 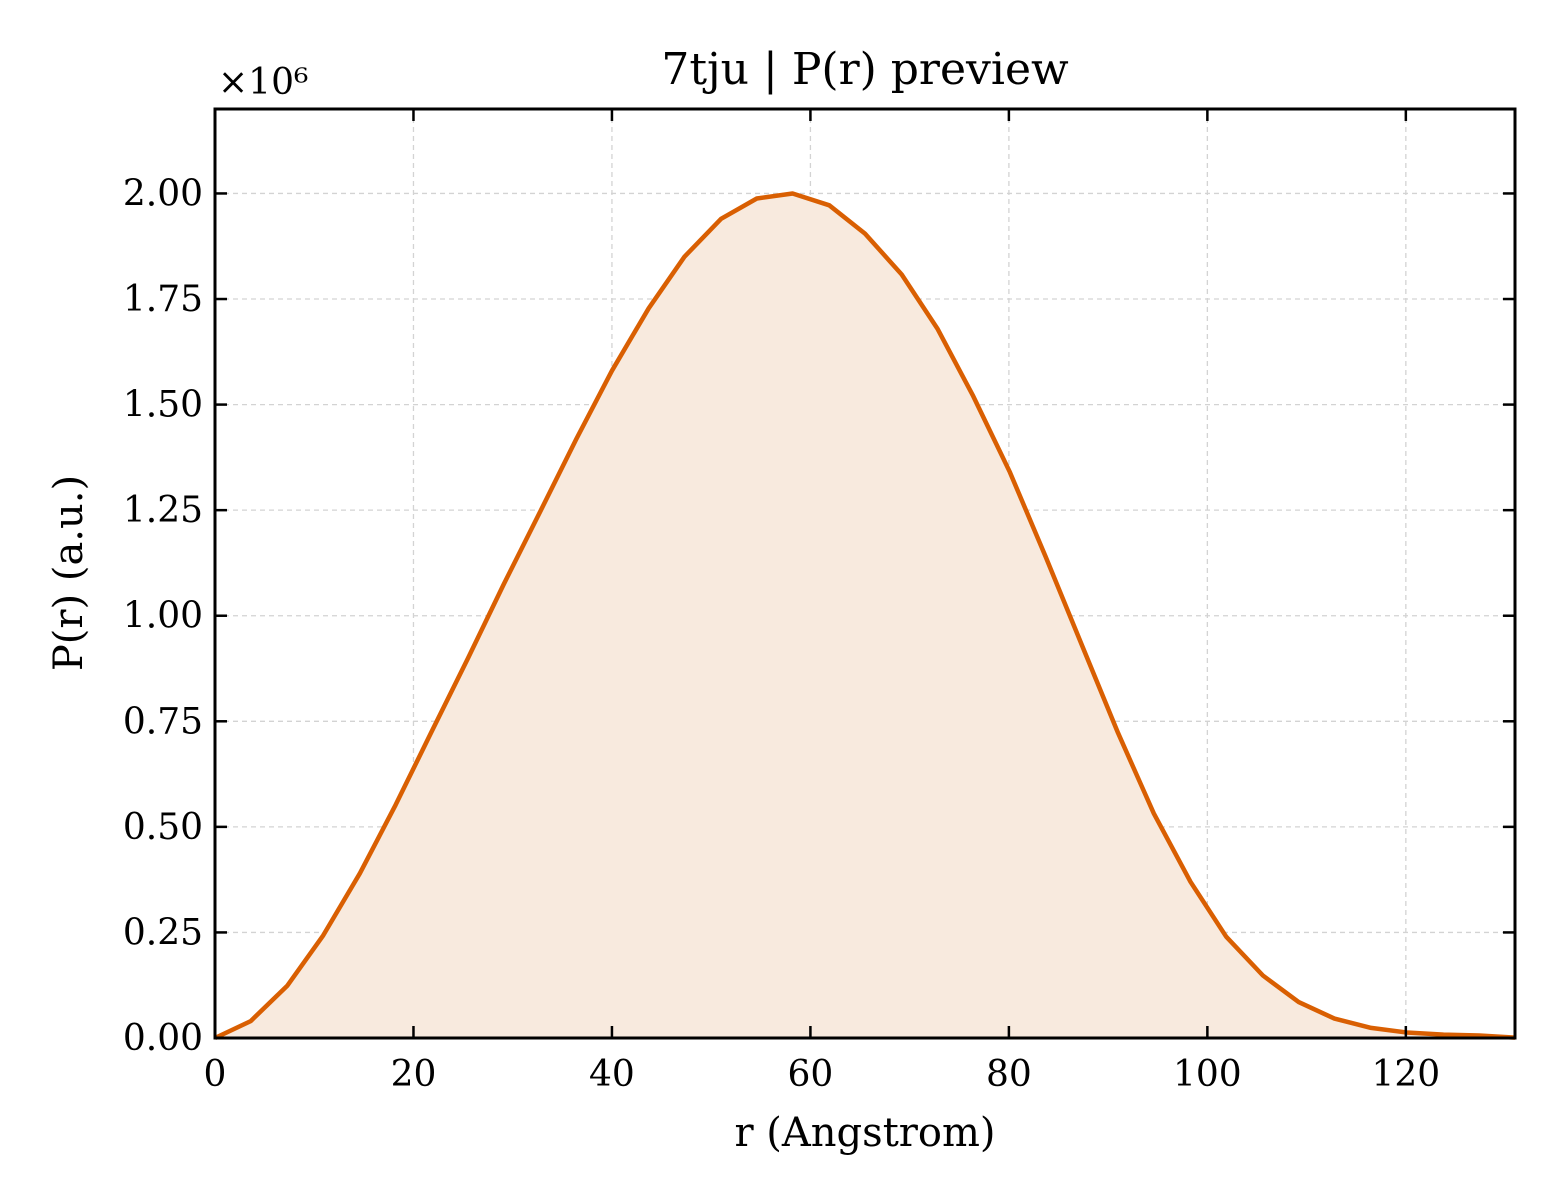 What do you see at coordinates (163, 299) in the screenshot?
I see `y-tick-label: 1.75` at bounding box center [163, 299].